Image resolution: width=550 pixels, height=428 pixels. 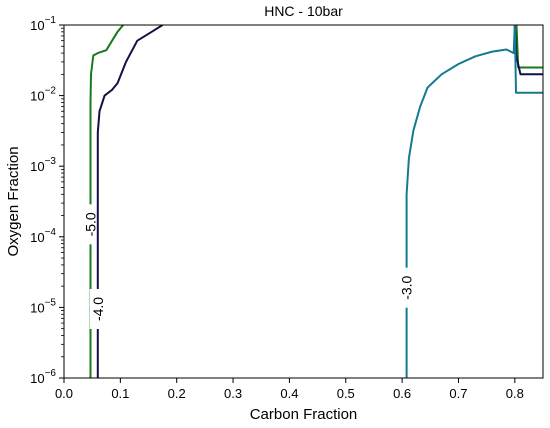 I want to click on contour-label-0: -5.0, so click(x=90, y=224).